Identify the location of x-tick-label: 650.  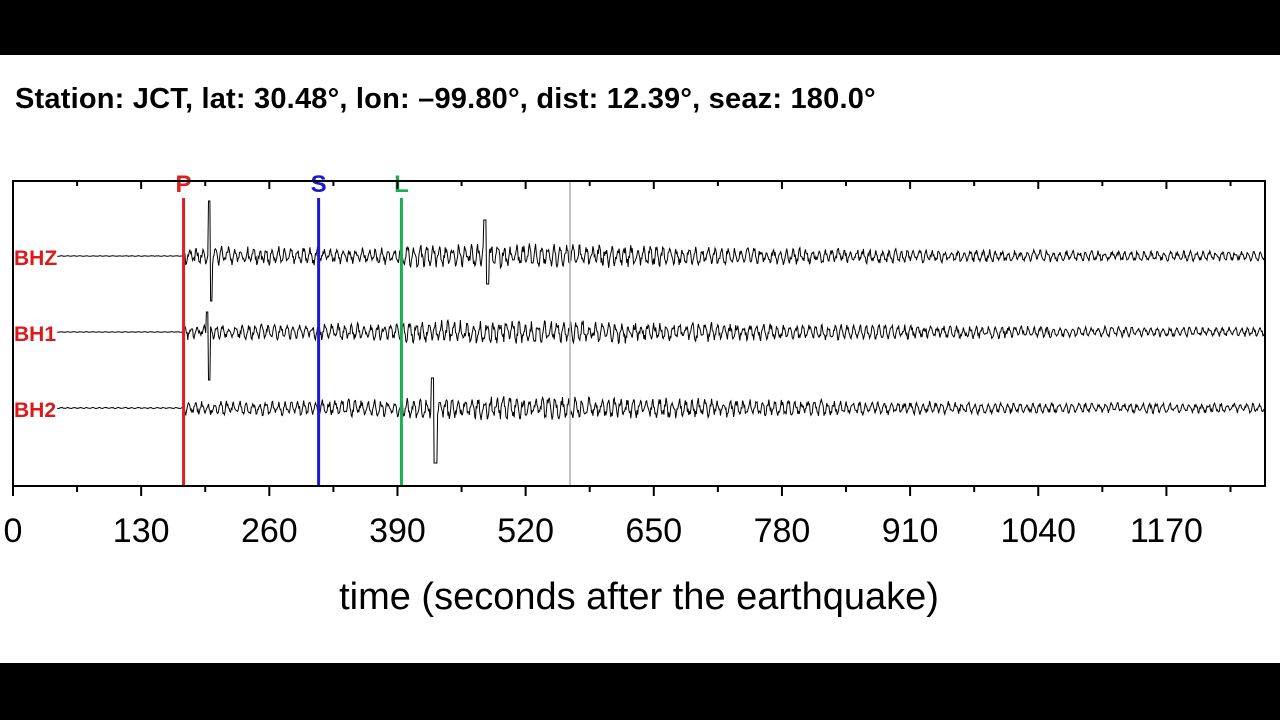
(653, 531).